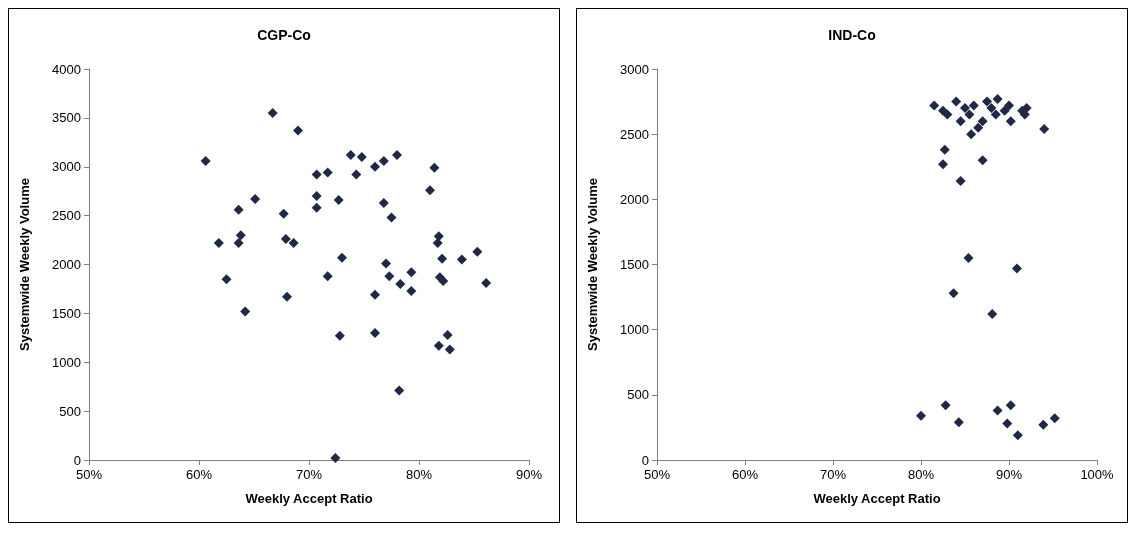 Image resolution: width=1141 pixels, height=537 pixels. What do you see at coordinates (309, 498) in the screenshot?
I see `x-axis-title: Weekly Accept Ratio` at bounding box center [309, 498].